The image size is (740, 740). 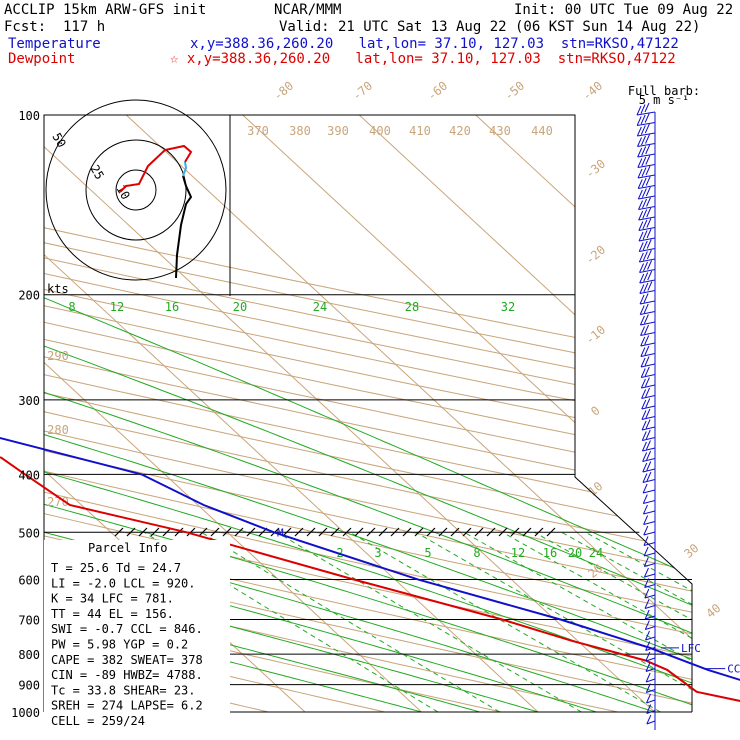 What do you see at coordinates (515, 91) in the screenshot?
I see `isotherm-tick-label: -50` at bounding box center [515, 91].